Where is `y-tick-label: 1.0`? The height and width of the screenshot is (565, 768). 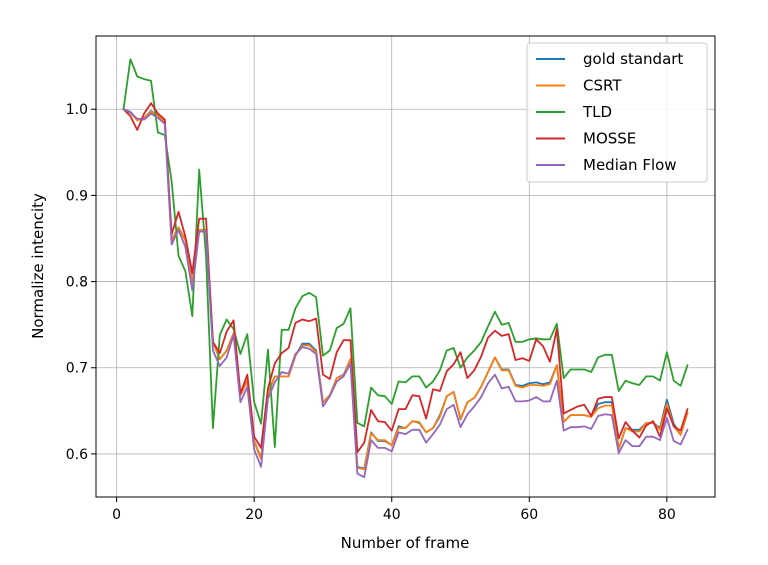 y-tick-label: 1.0 is located at coordinates (77, 110).